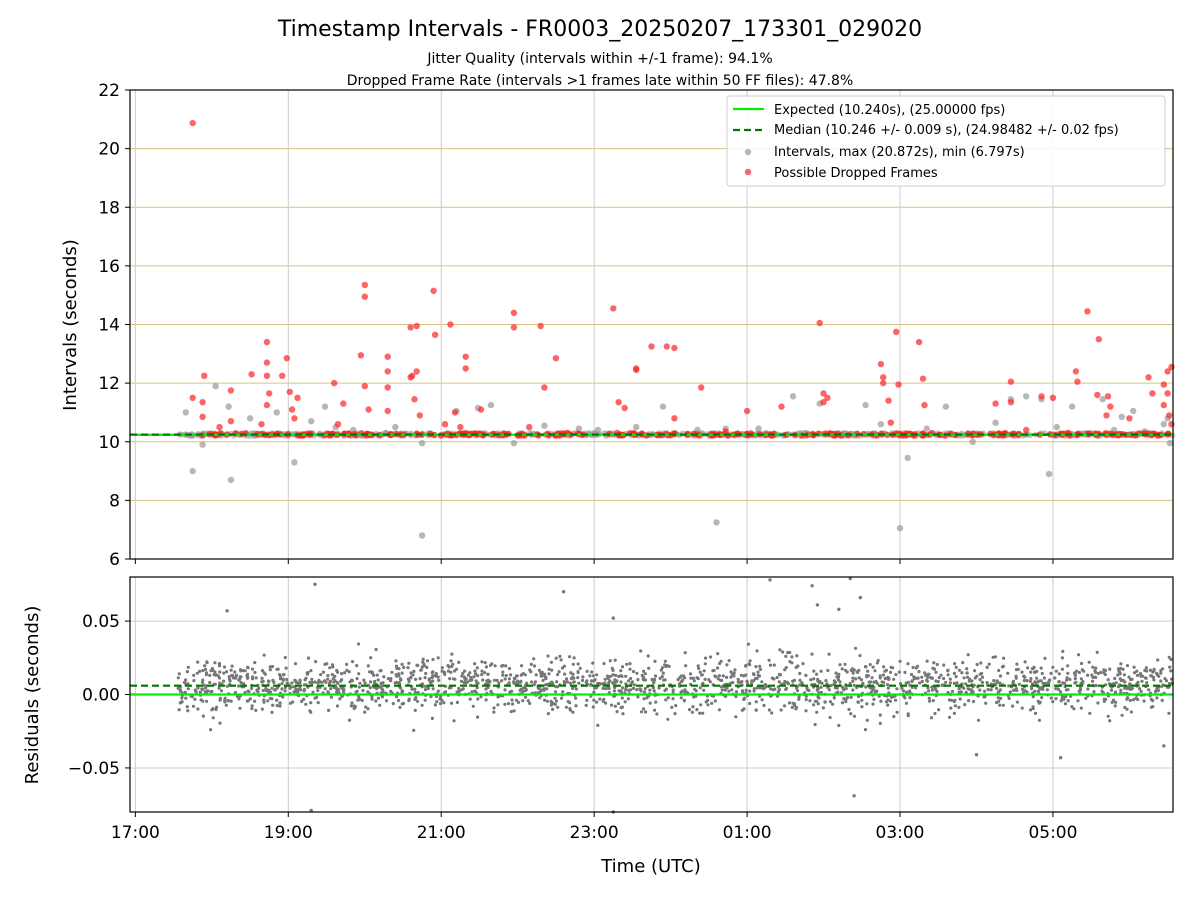 The image size is (1200, 900). What do you see at coordinates (109, 208) in the screenshot?
I see `intervals-y-tick-label: 18` at bounding box center [109, 208].